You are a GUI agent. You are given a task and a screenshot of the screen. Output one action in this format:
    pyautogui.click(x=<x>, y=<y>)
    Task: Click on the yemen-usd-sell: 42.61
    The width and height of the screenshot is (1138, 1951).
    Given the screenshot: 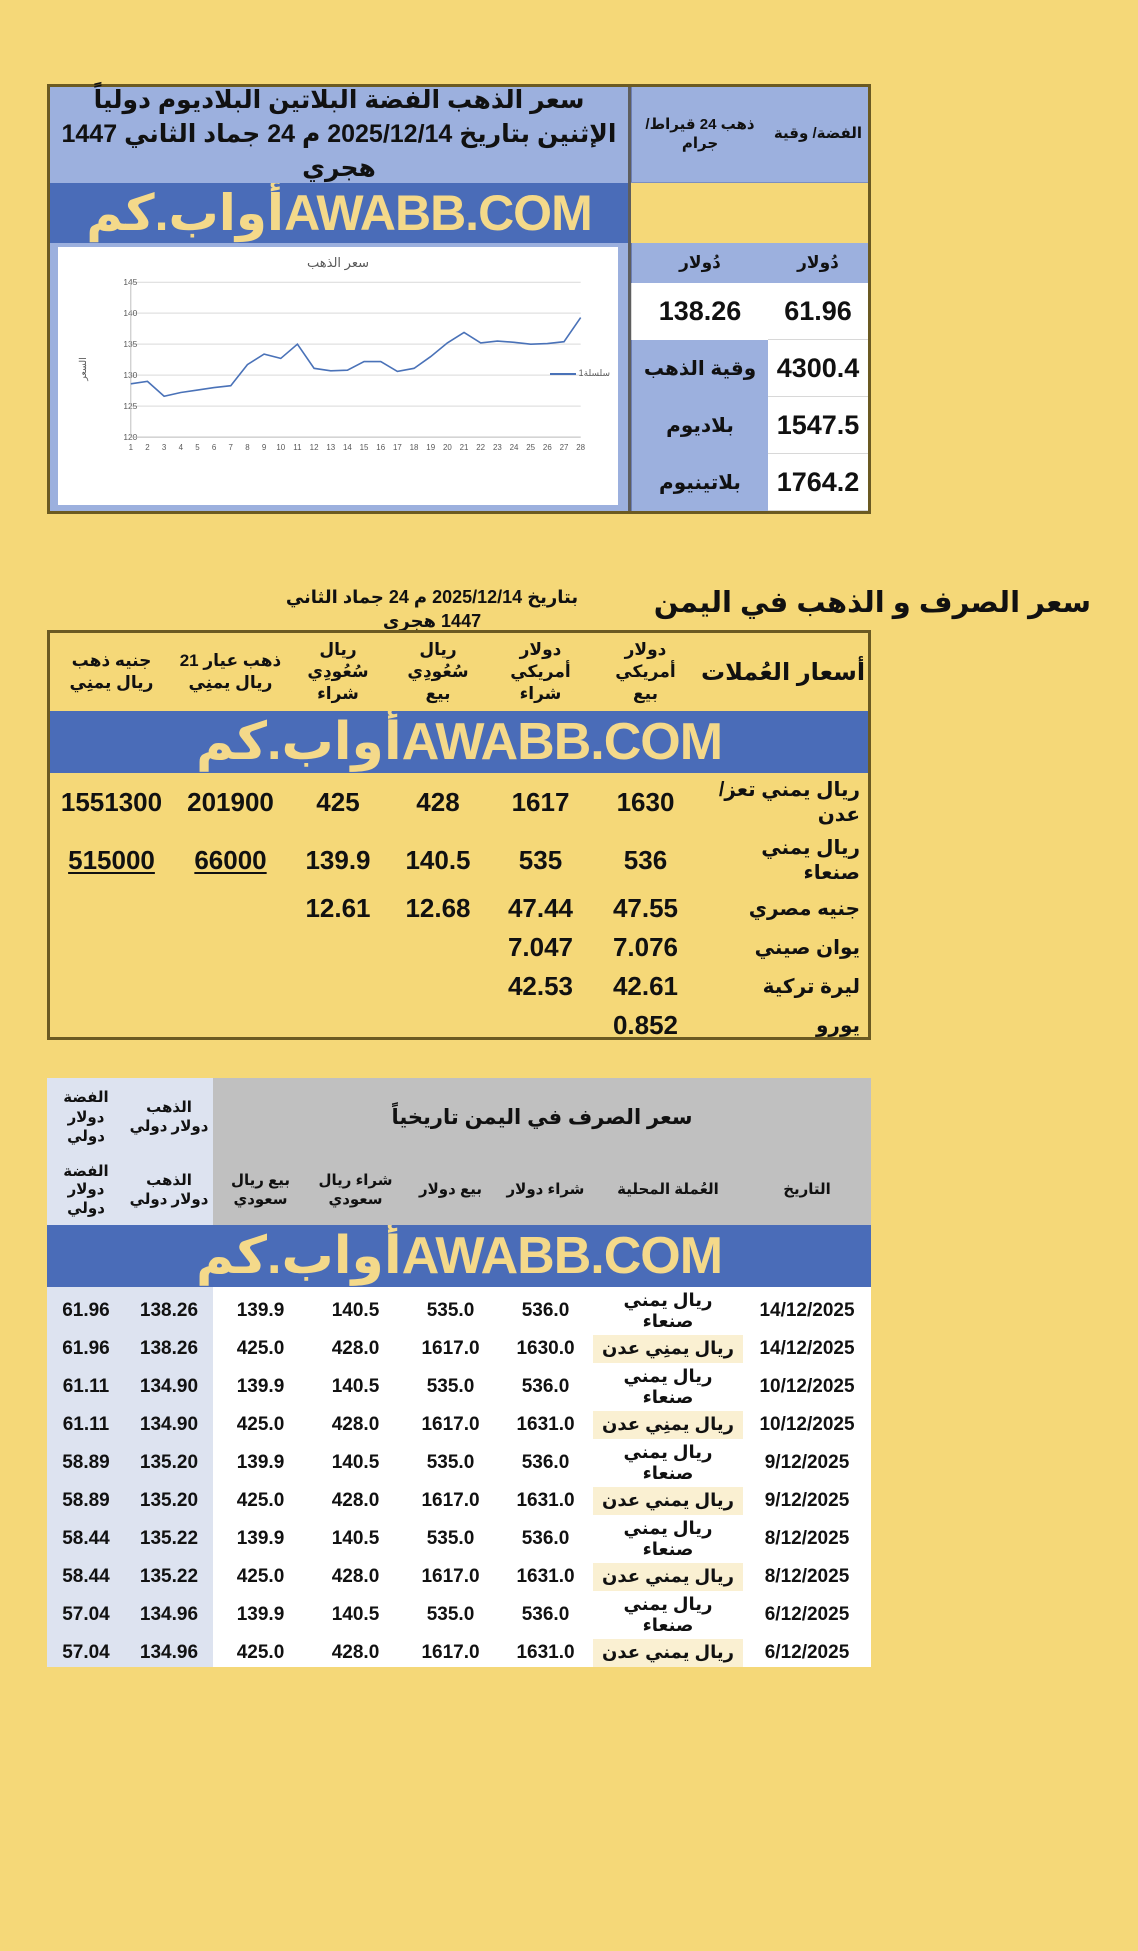 What is the action you would take?
    pyautogui.click(x=645, y=986)
    